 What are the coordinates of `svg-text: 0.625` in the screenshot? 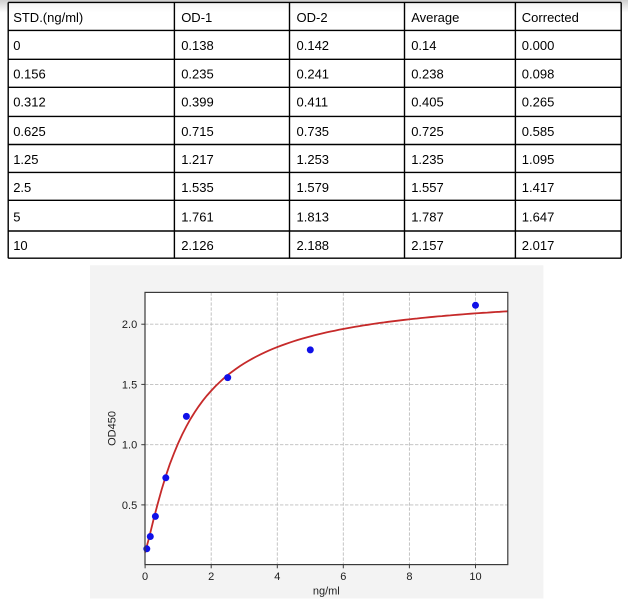 It's located at (29, 131).